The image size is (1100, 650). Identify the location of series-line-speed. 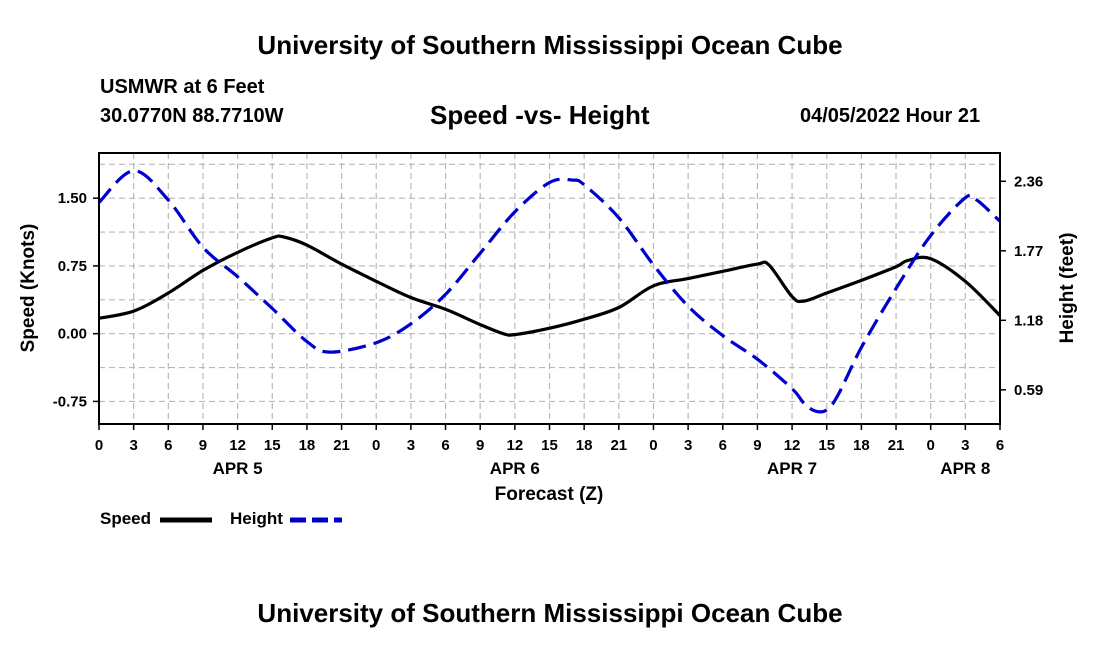
(550, 285).